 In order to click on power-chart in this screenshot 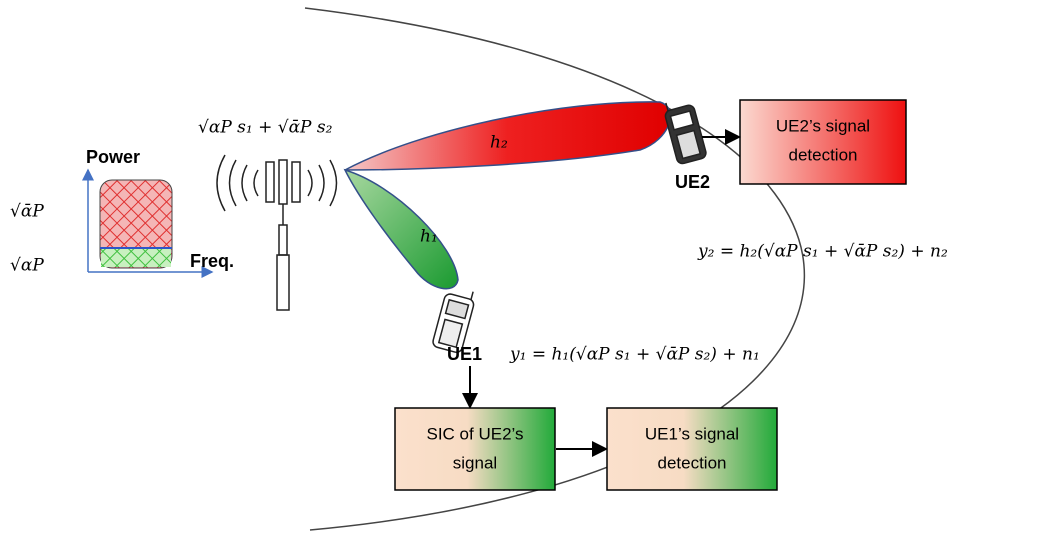, I will do `click(148, 223)`.